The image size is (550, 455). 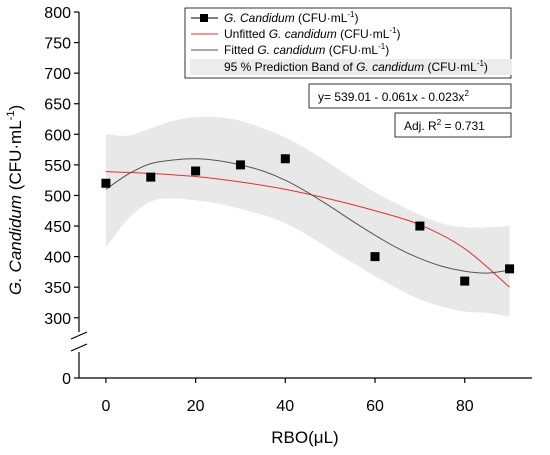 I want to click on y-tick-label: 750, so click(x=57, y=44).